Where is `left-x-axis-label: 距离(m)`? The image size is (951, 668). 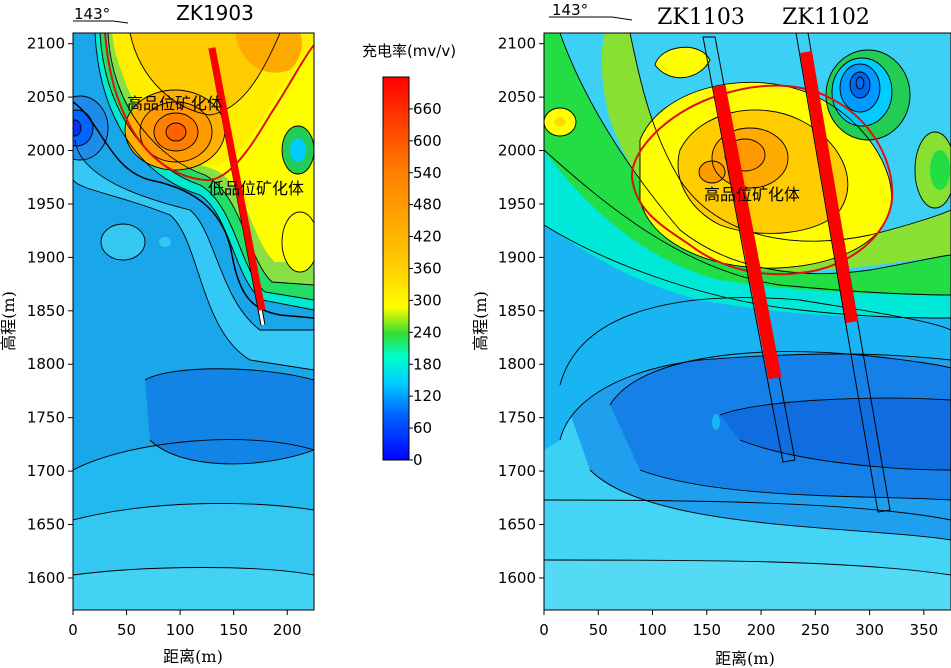 left-x-axis-label: 距离(m) is located at coordinates (193, 656).